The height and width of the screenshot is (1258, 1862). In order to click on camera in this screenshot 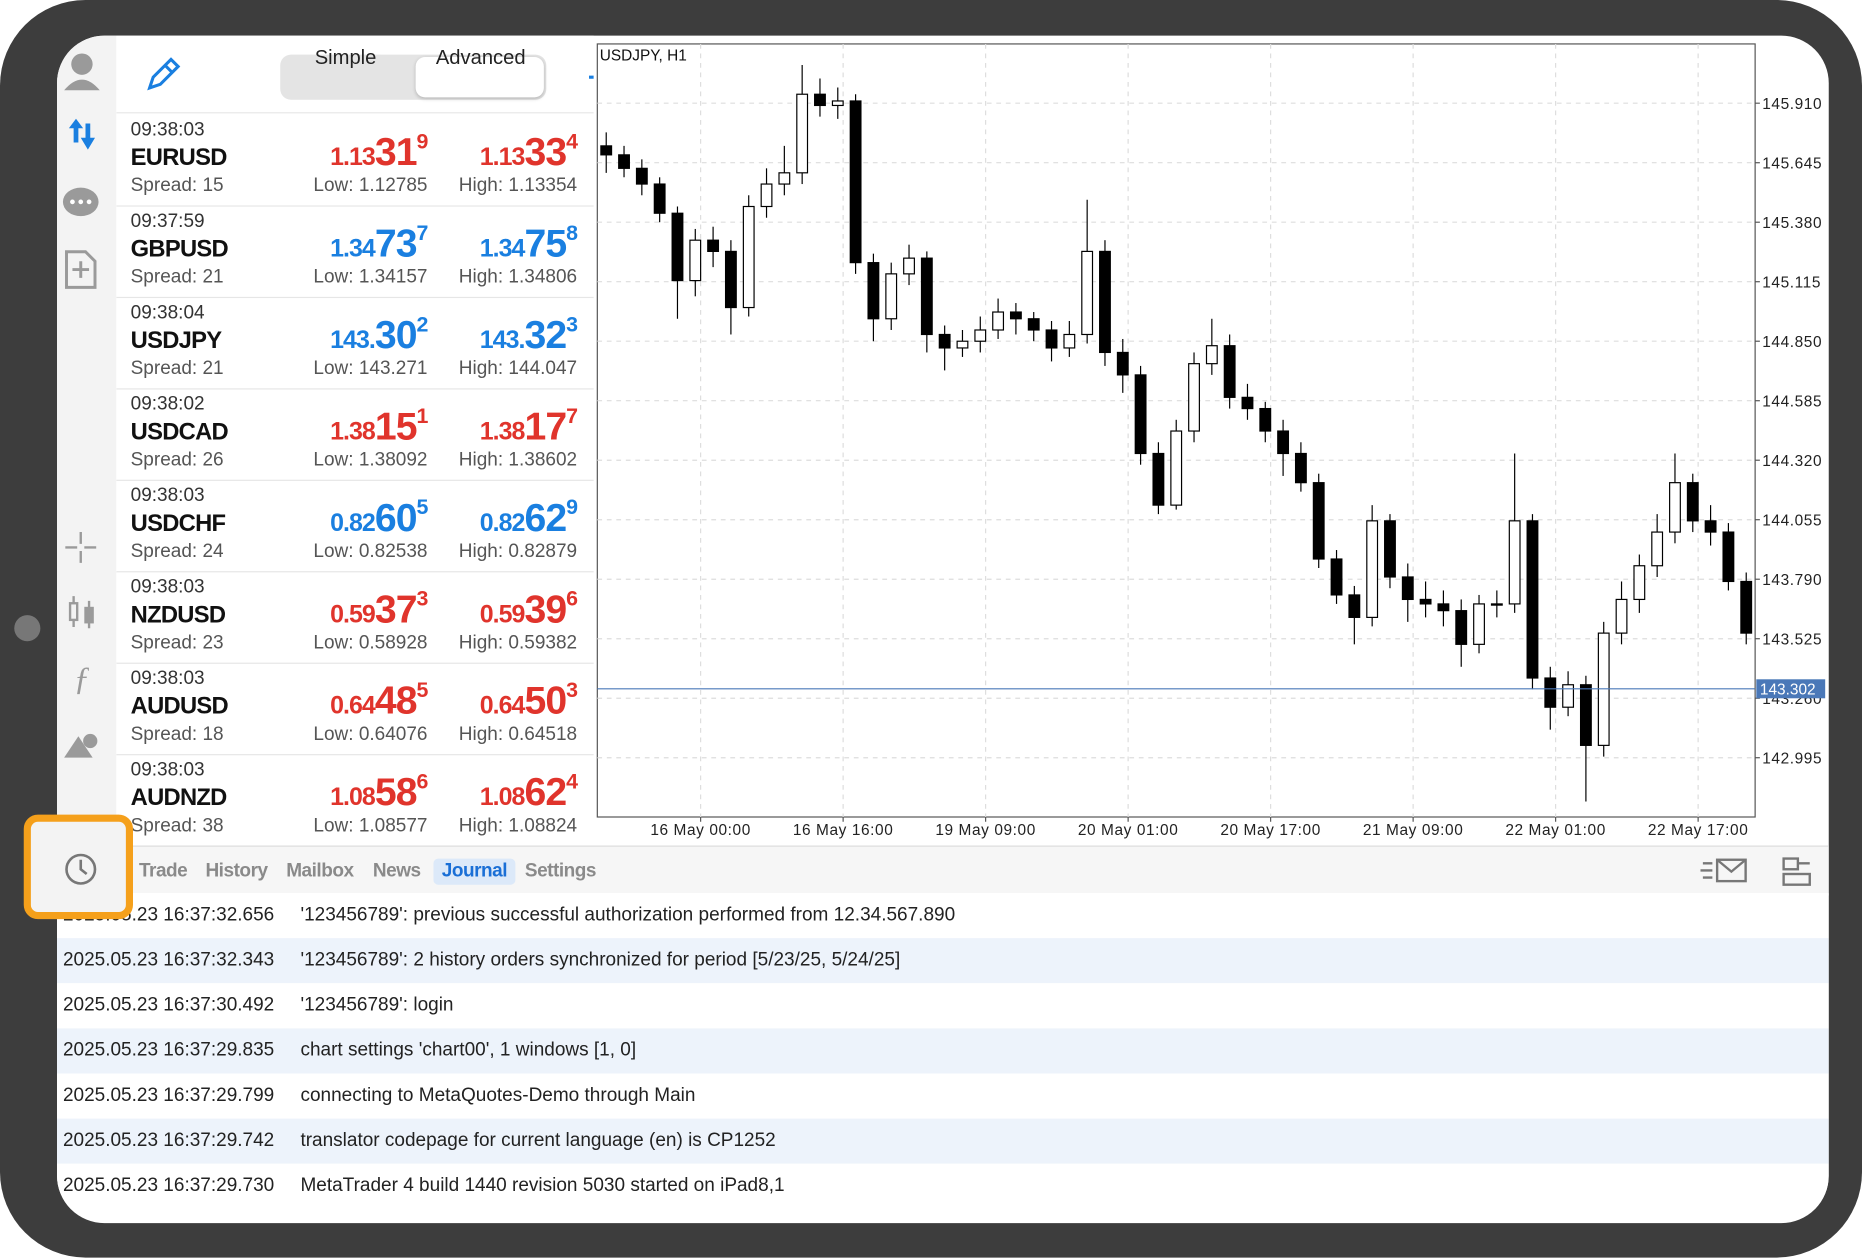, I will do `click(27, 628)`.